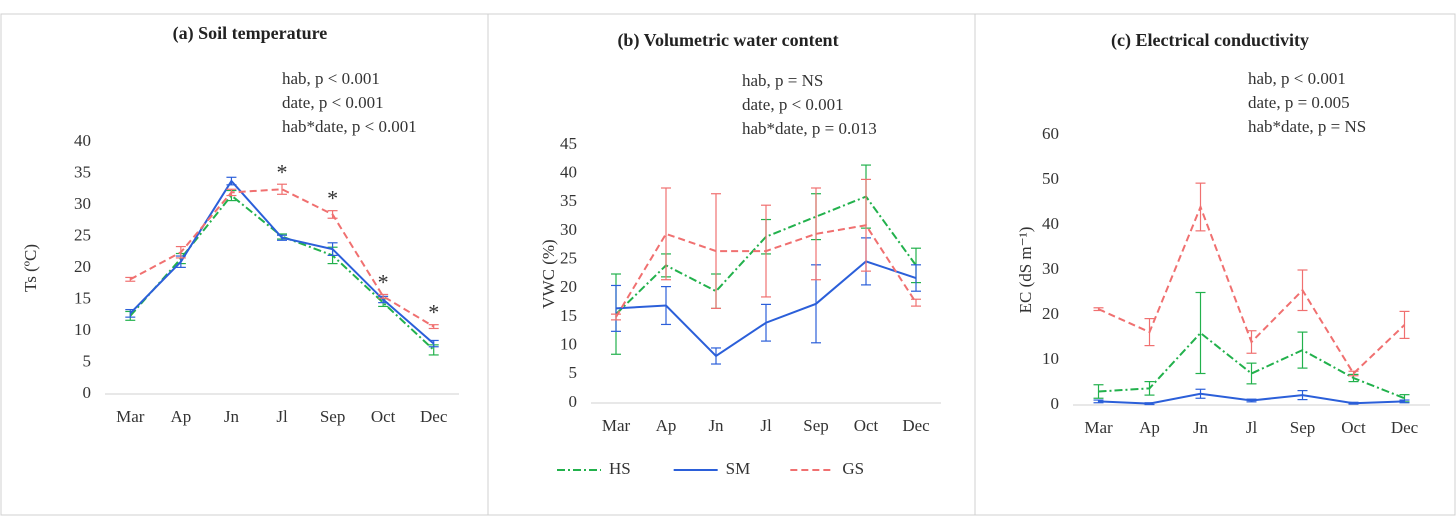 Image resolution: width=1456 pixels, height=516 pixels. Describe the element at coordinates (620, 468) in the screenshot. I see `legend-label: HS` at that location.